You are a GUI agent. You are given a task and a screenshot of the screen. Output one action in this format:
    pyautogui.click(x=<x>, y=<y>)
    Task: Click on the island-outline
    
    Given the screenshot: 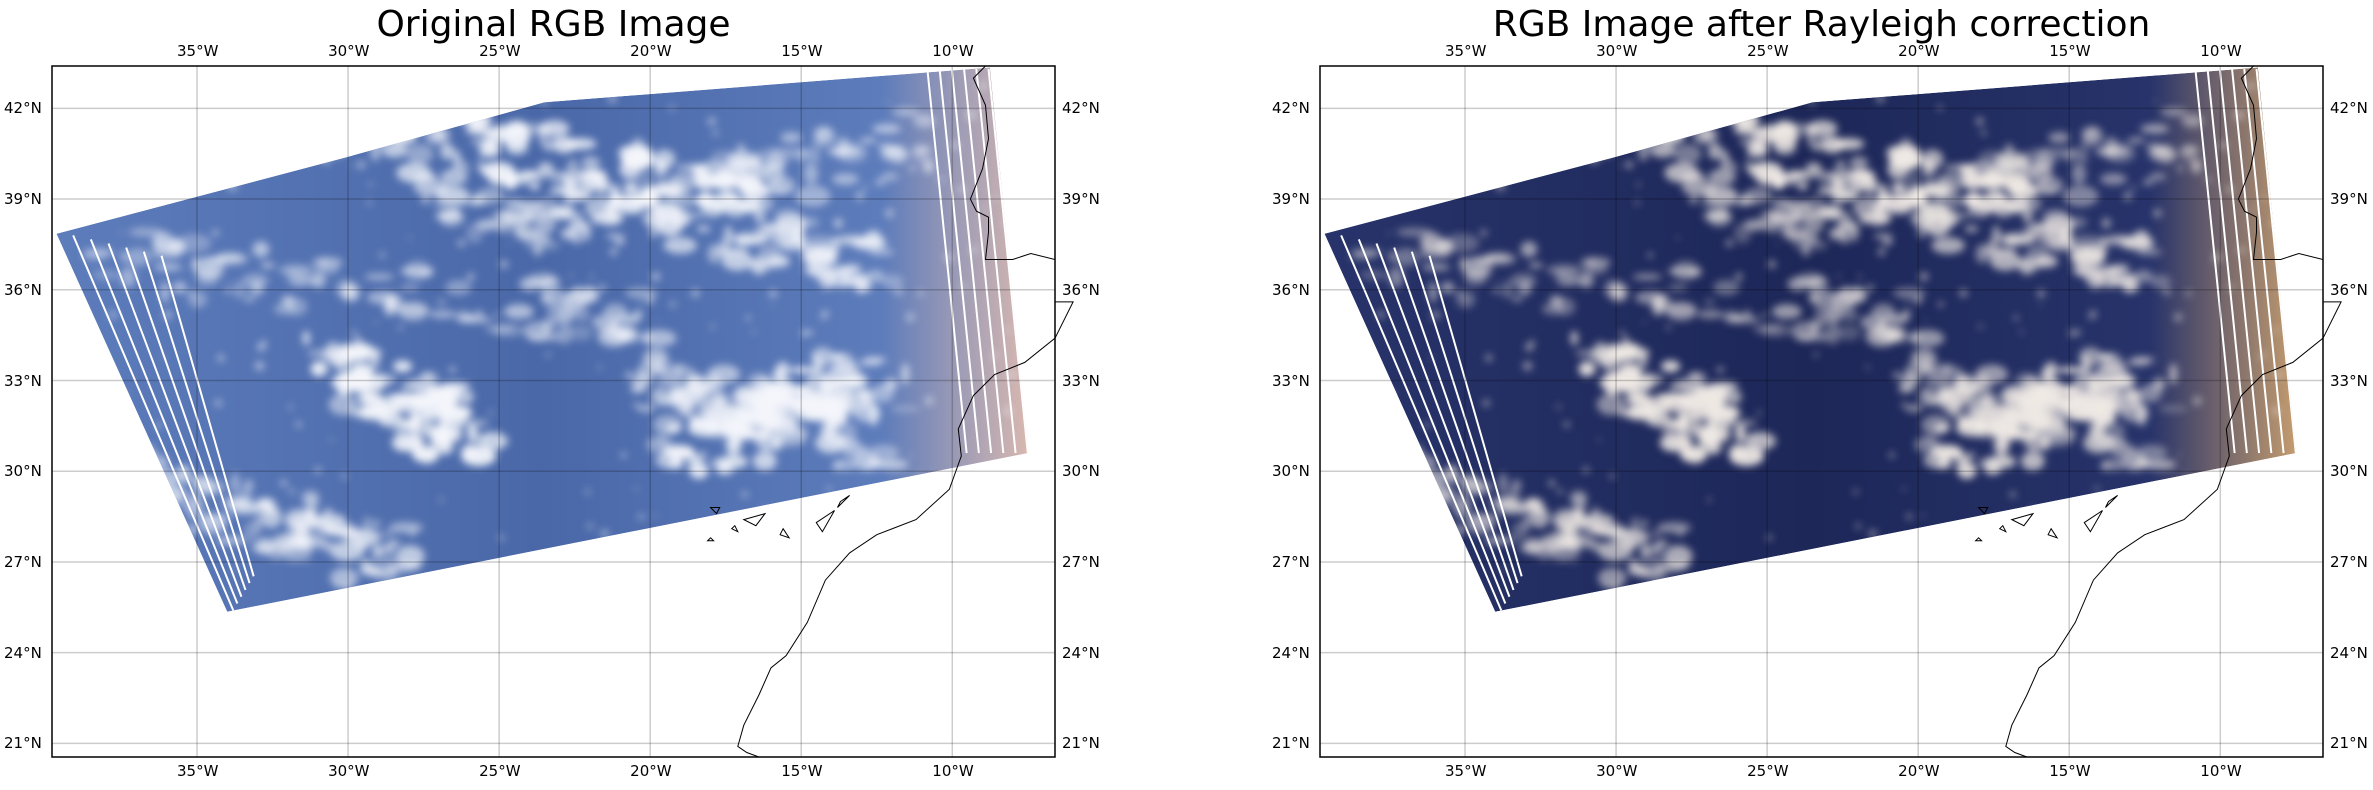 What is the action you would take?
    pyautogui.click(x=843, y=501)
    